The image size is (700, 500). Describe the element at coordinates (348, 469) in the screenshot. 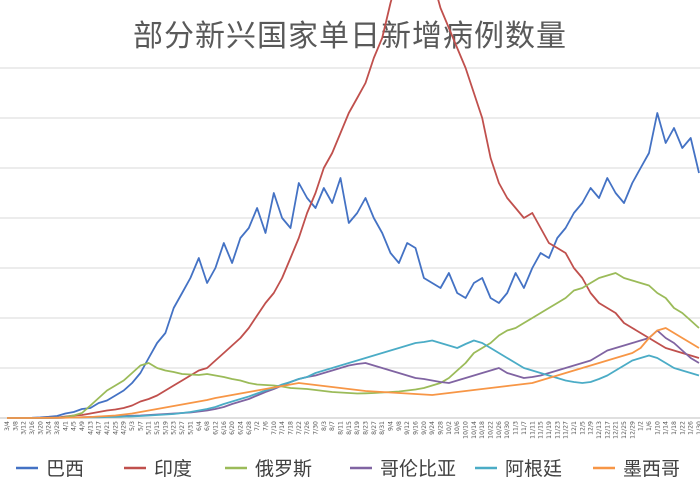

I see `legend: 巴西 印度 俄罗斯 哥伦比亚 阿根廷 墨西哥` at that location.